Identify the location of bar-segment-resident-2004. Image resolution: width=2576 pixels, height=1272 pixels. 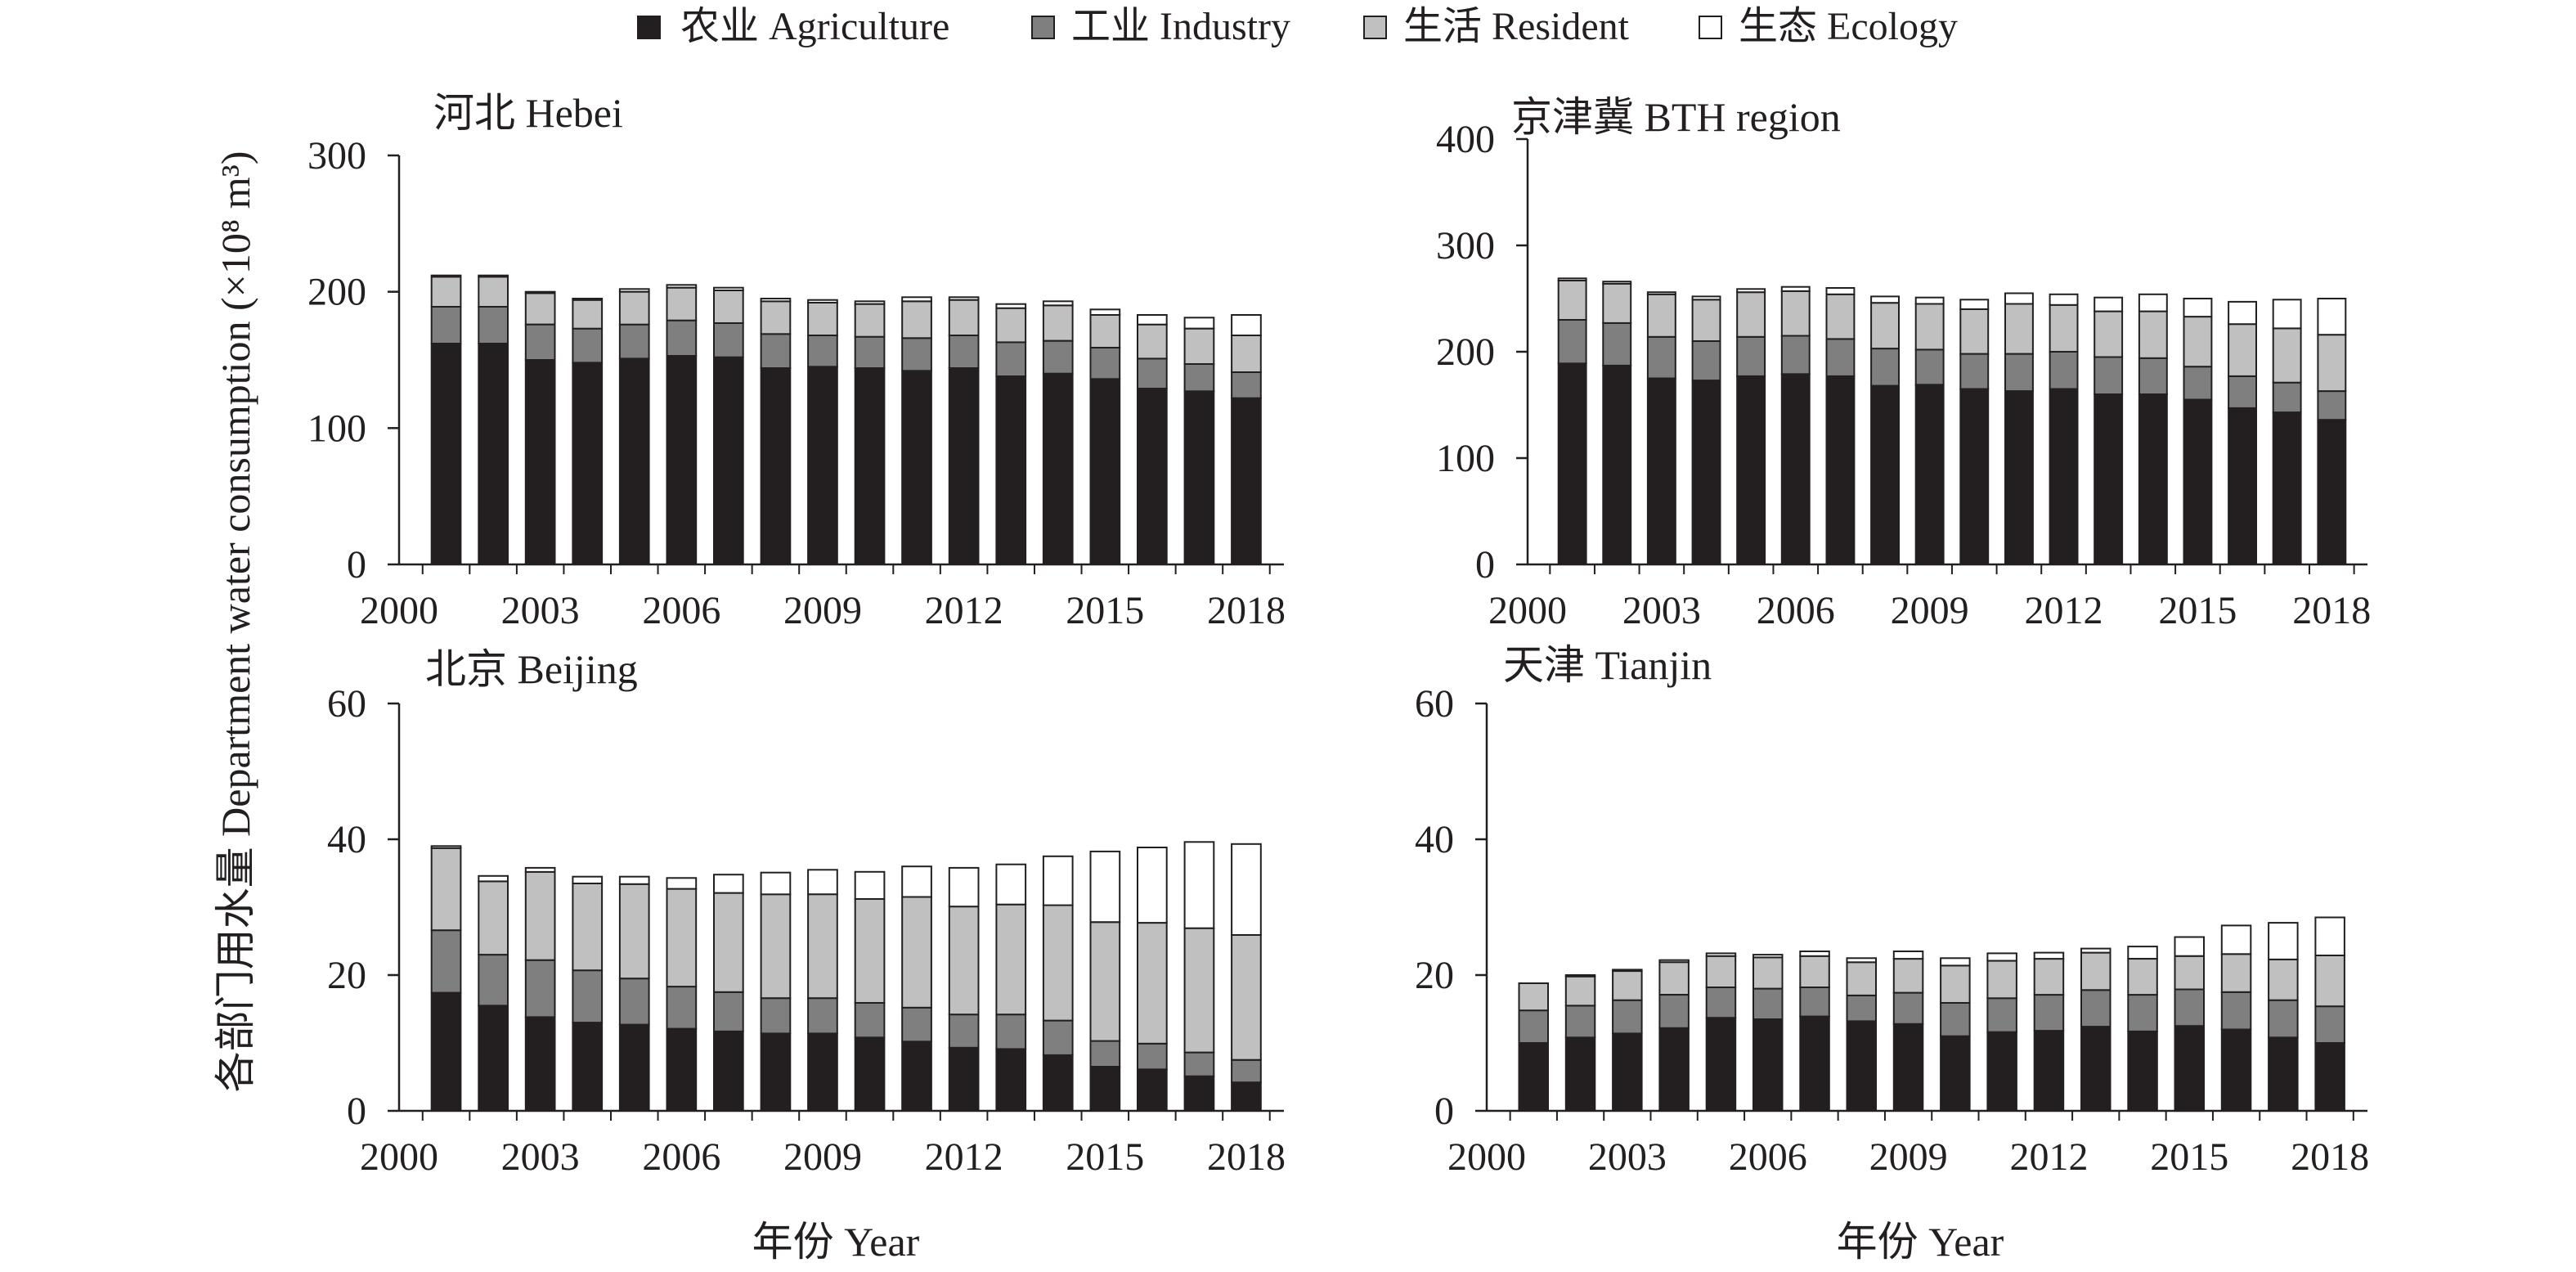
(1706, 320).